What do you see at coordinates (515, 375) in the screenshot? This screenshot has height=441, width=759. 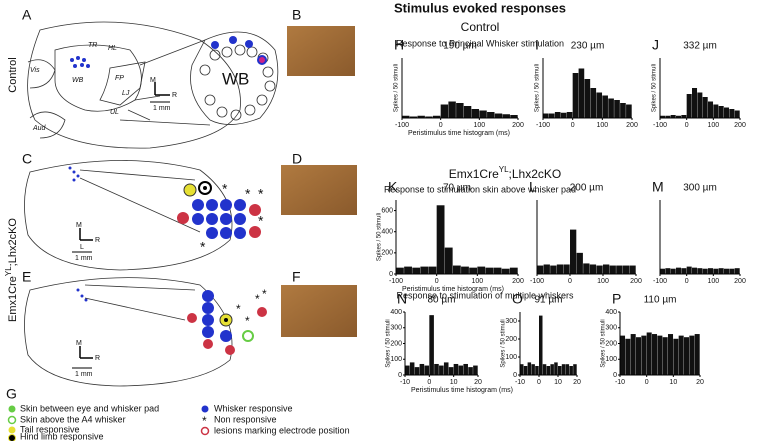 I see `y-tick-label: 0` at bounding box center [515, 375].